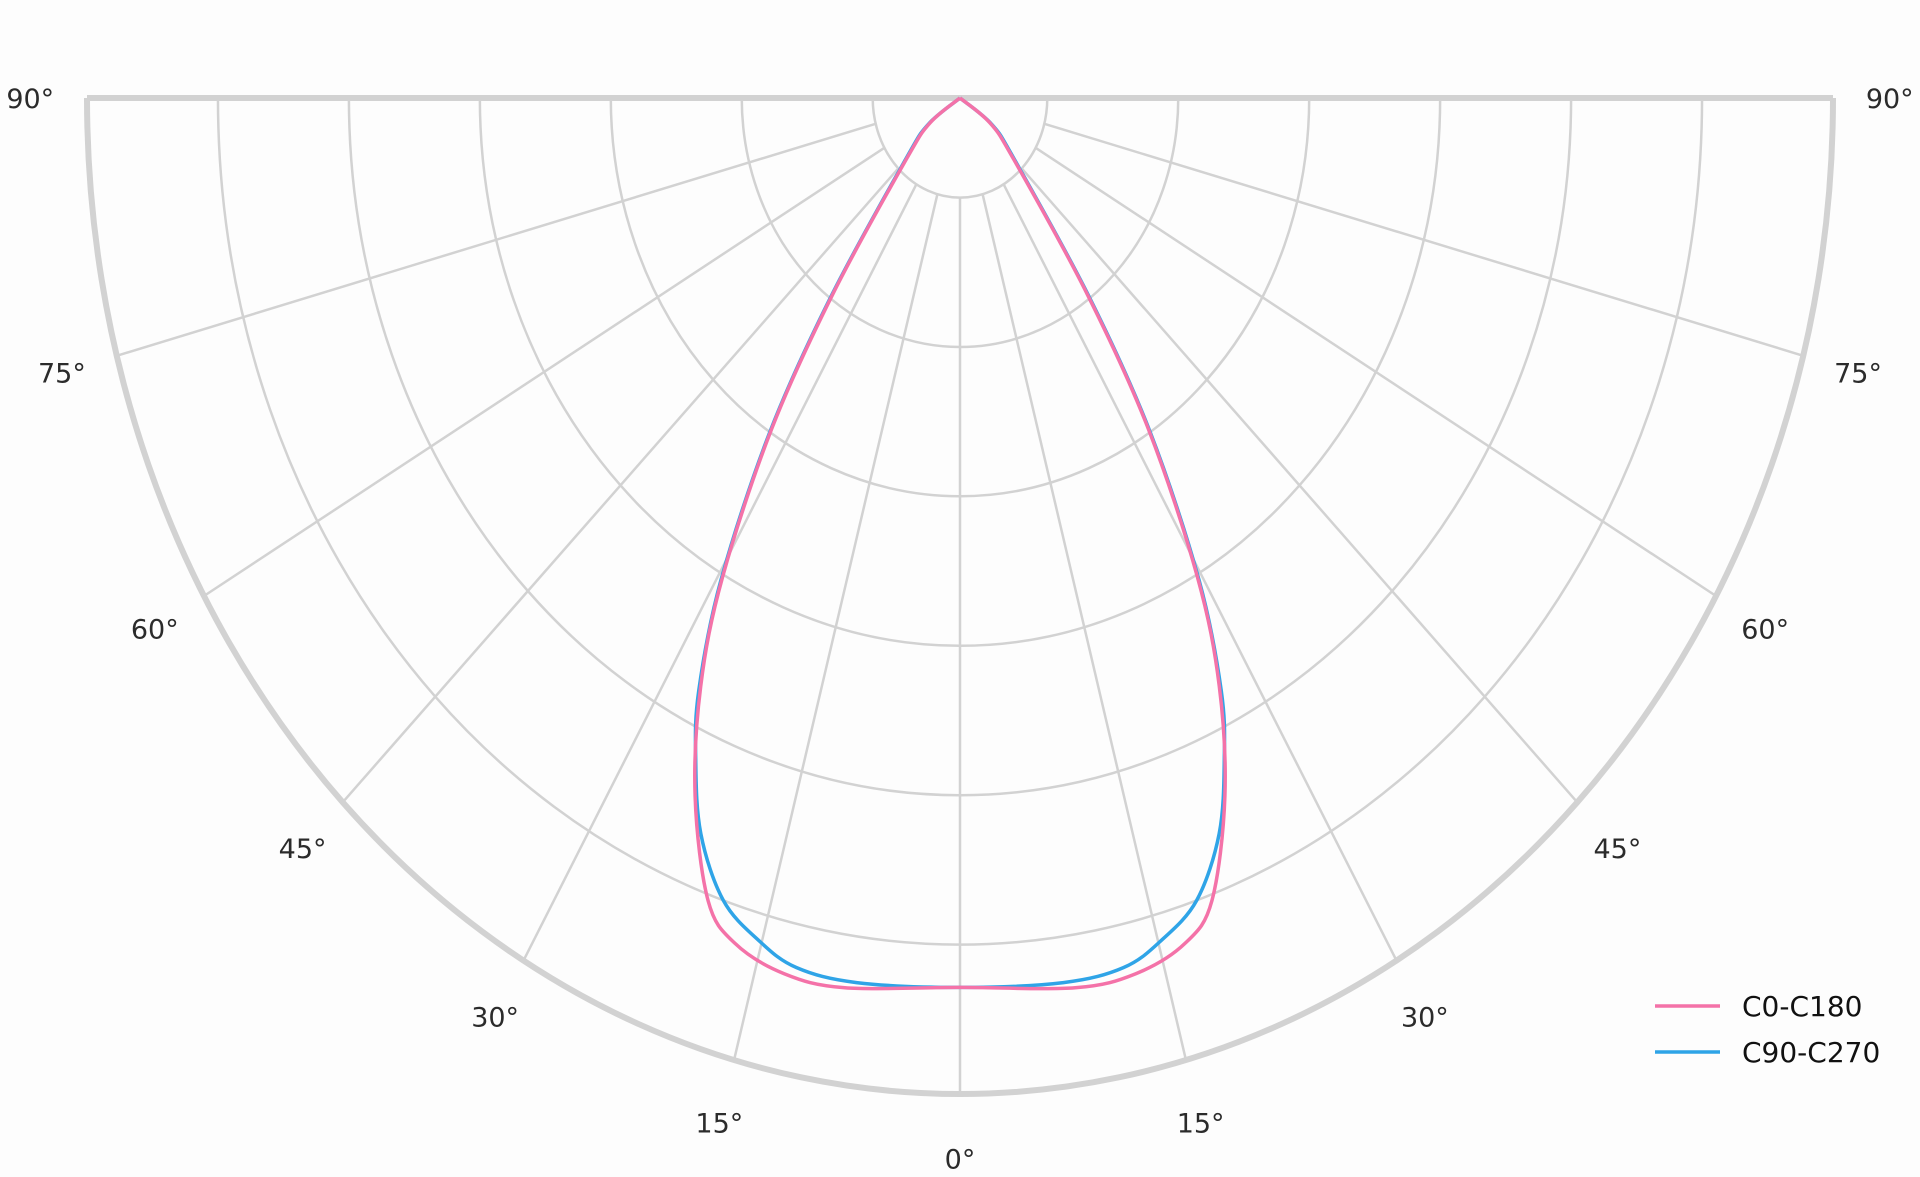 The image size is (1920, 1177). Describe the element at coordinates (1802, 1006) in the screenshot. I see `legend-label-c0-c180: C0-C180` at that location.